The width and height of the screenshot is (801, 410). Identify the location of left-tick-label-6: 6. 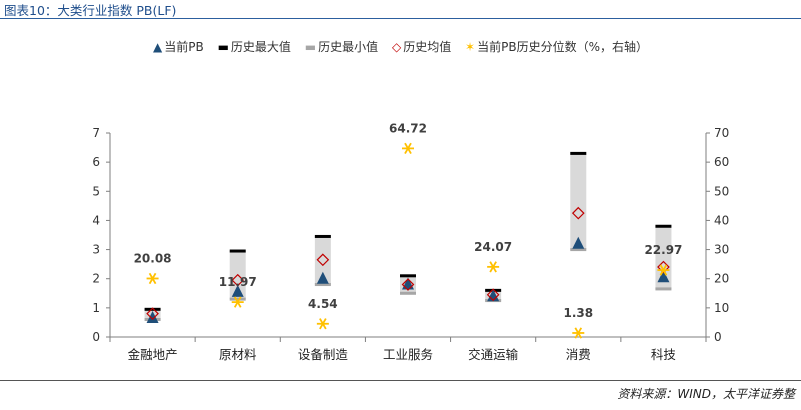
(96, 162).